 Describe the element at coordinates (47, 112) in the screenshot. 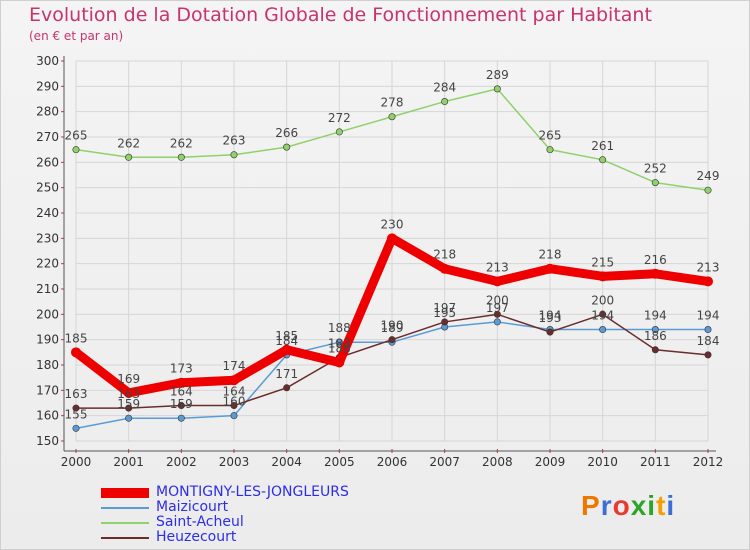

I see `y-tick-label: 280` at that location.